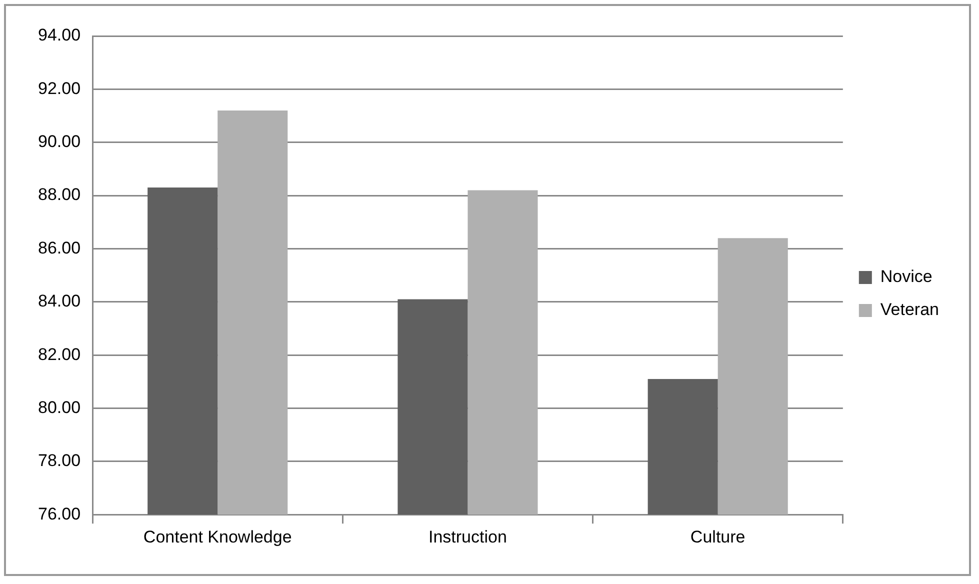 The height and width of the screenshot is (584, 979). What do you see at coordinates (906, 276) in the screenshot?
I see `legend-label: Novice` at bounding box center [906, 276].